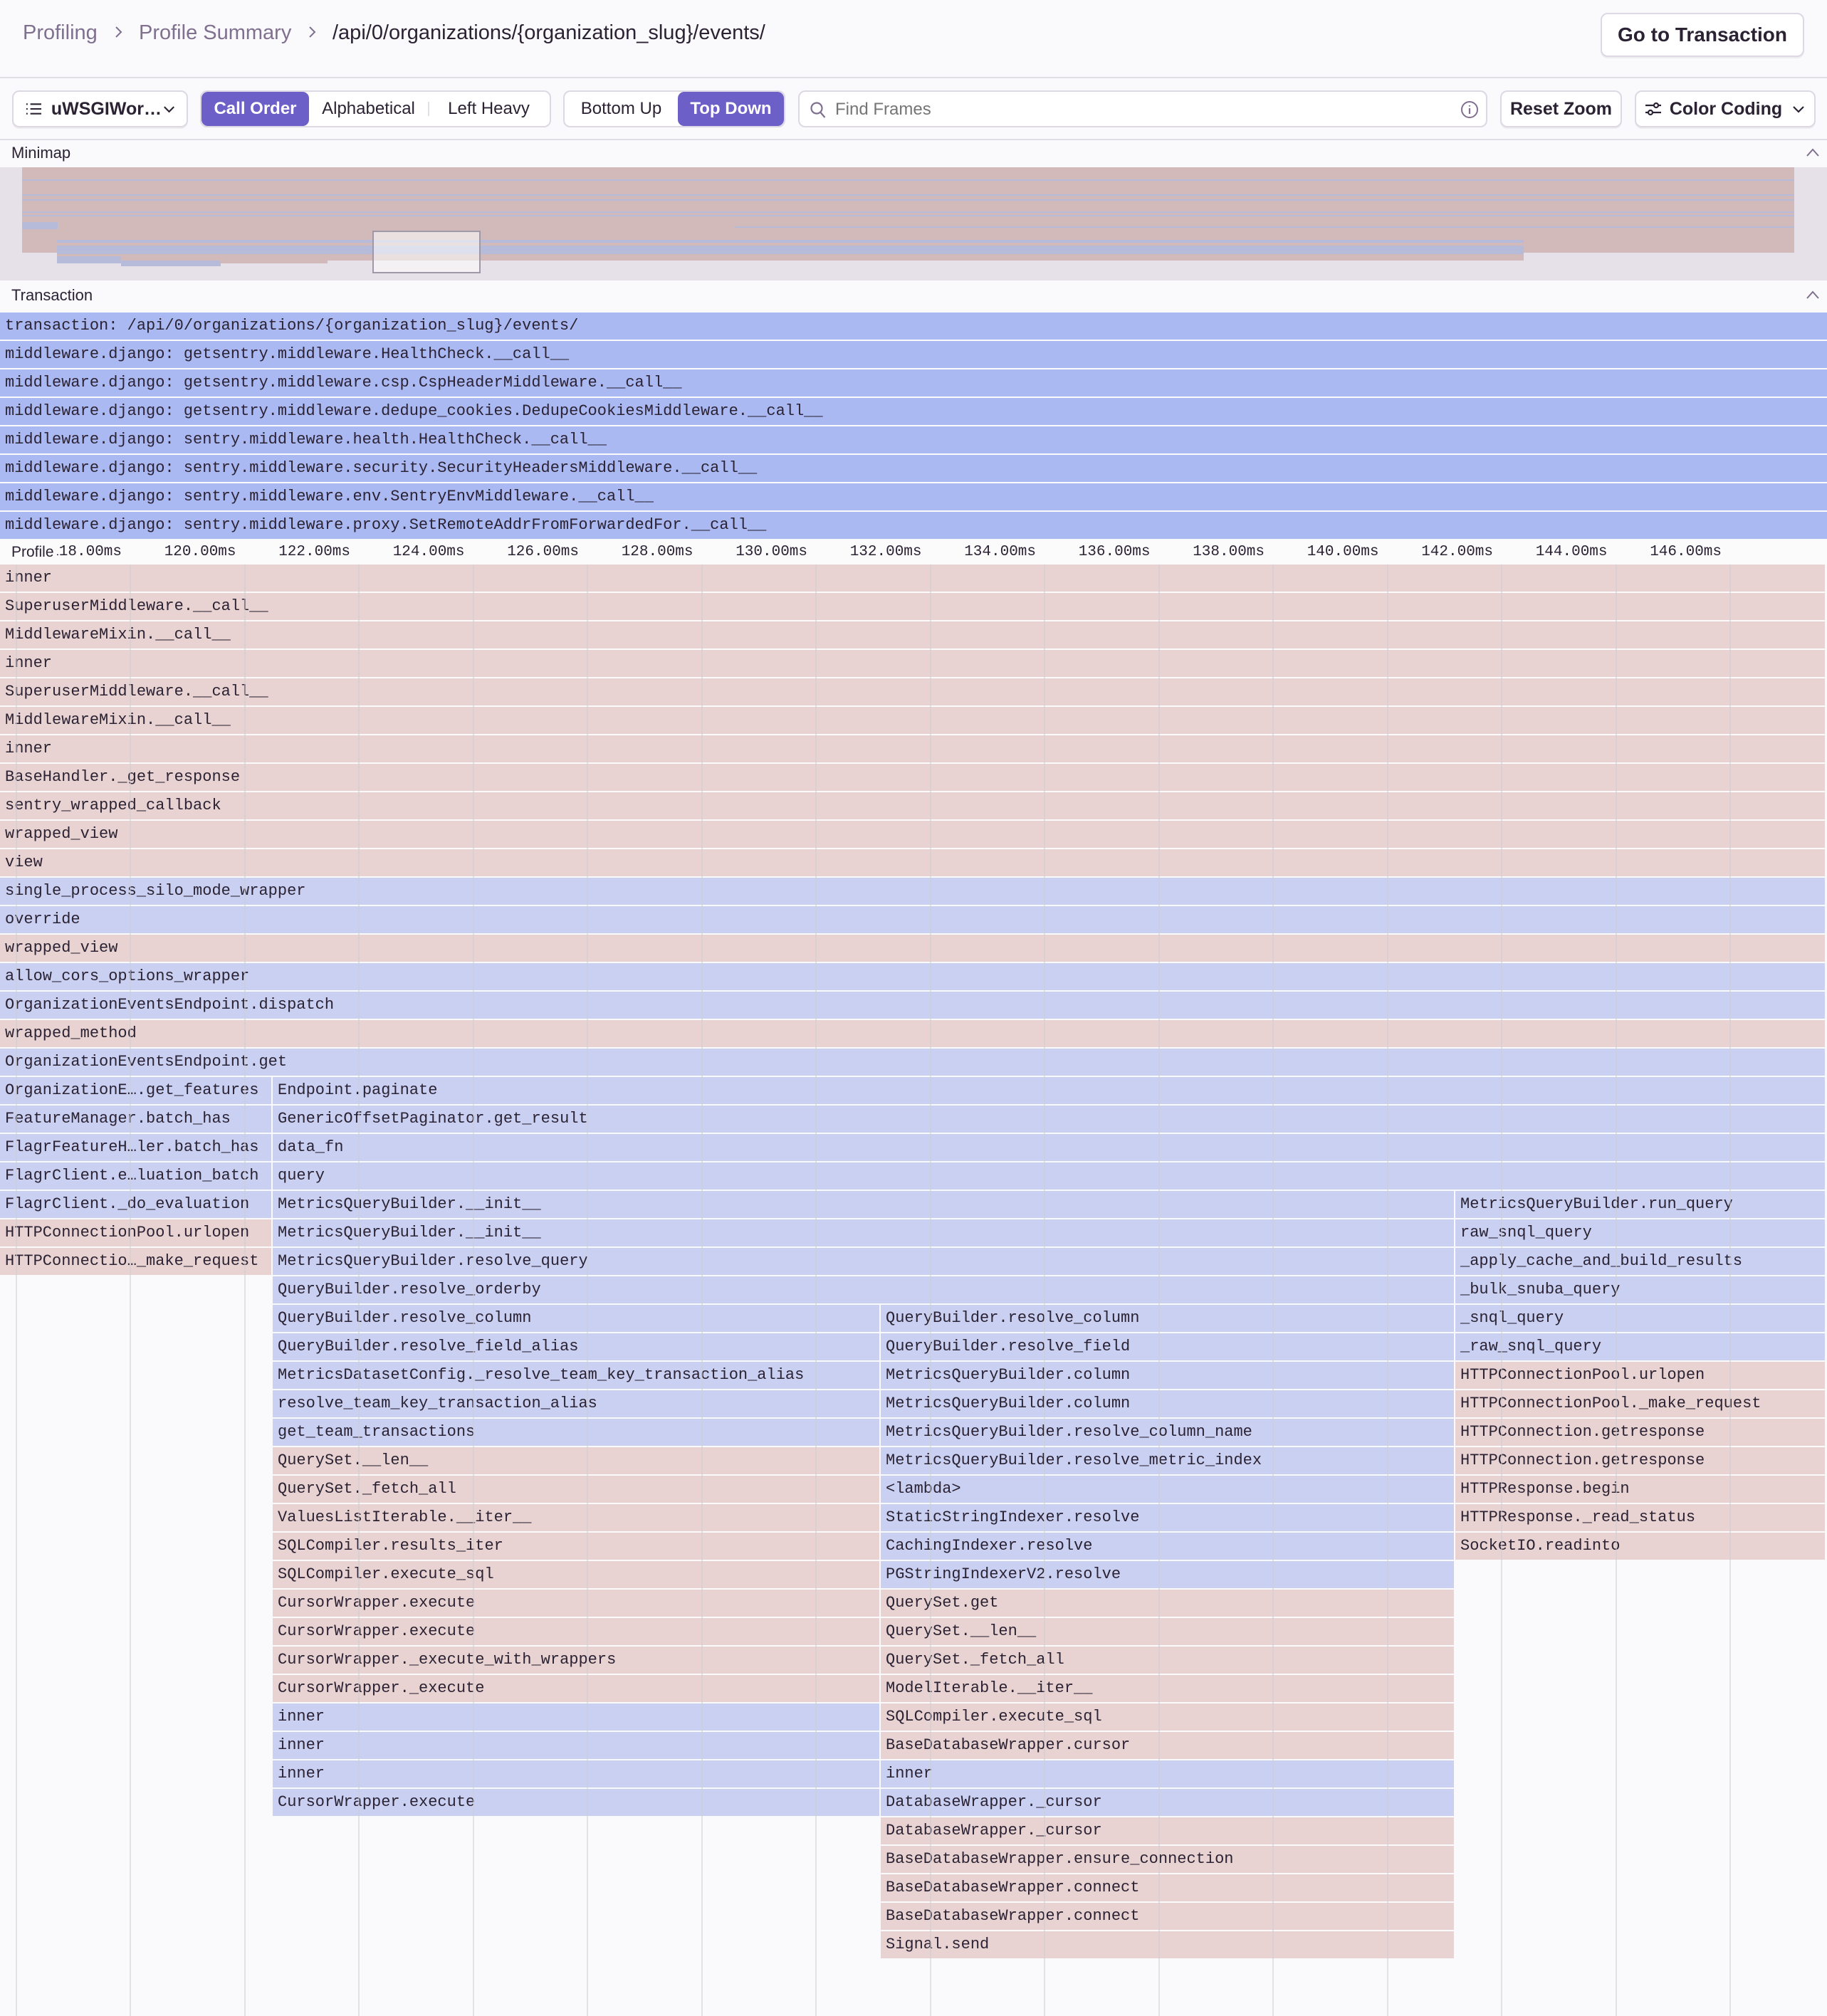  Describe the element at coordinates (1167, 1460) in the screenshot. I see `flamegraph-frame: MetricsQueryBuilder.resolve_metric_index` at that location.